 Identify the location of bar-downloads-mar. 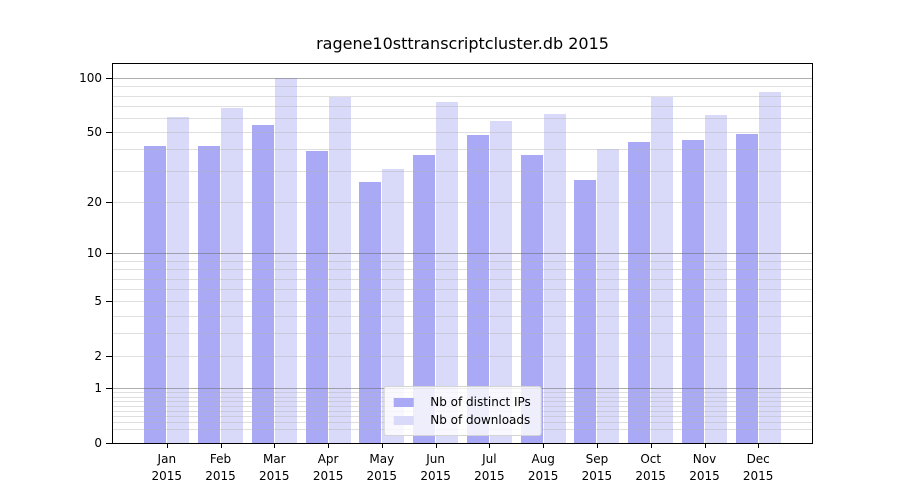
(285, 260).